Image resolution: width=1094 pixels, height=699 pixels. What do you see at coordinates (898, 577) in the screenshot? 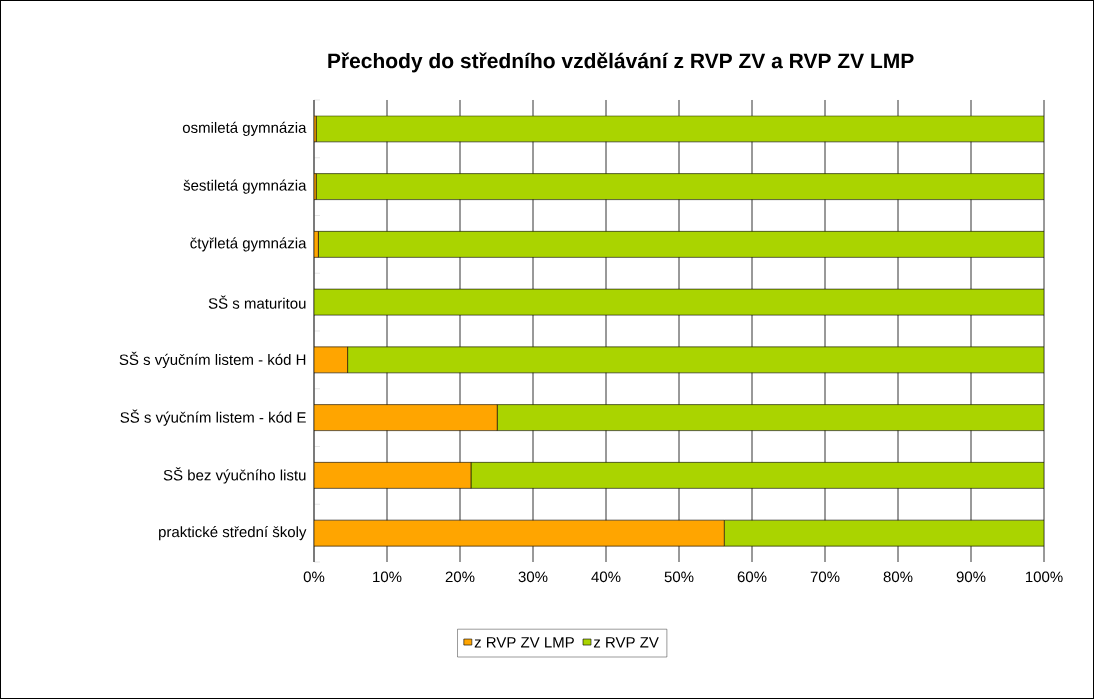
I see `x-tick-label: 80%` at bounding box center [898, 577].